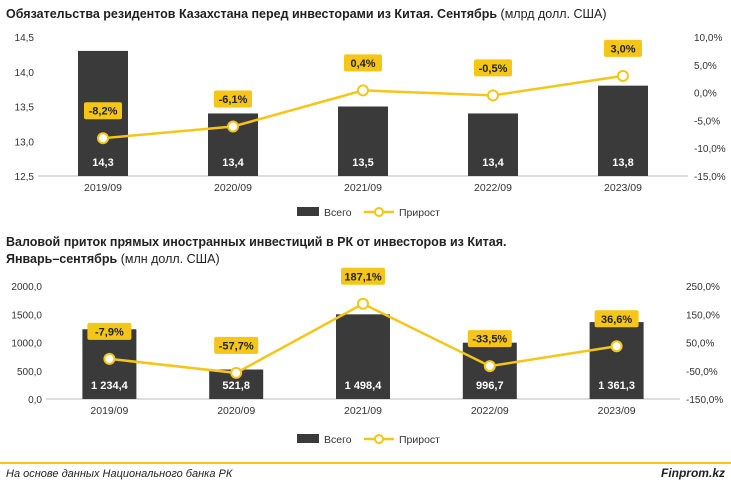 The height and width of the screenshot is (489, 731). What do you see at coordinates (25, 73) in the screenshot?
I see `y-left-tick-label: 14,0` at bounding box center [25, 73].